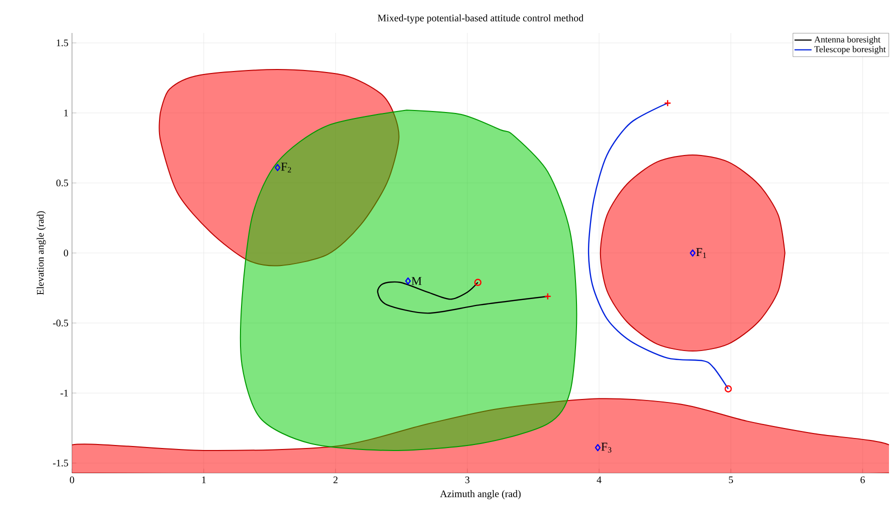 The image size is (890, 526). Describe the element at coordinates (204, 480) in the screenshot. I see `x-tick-label: 1` at that location.